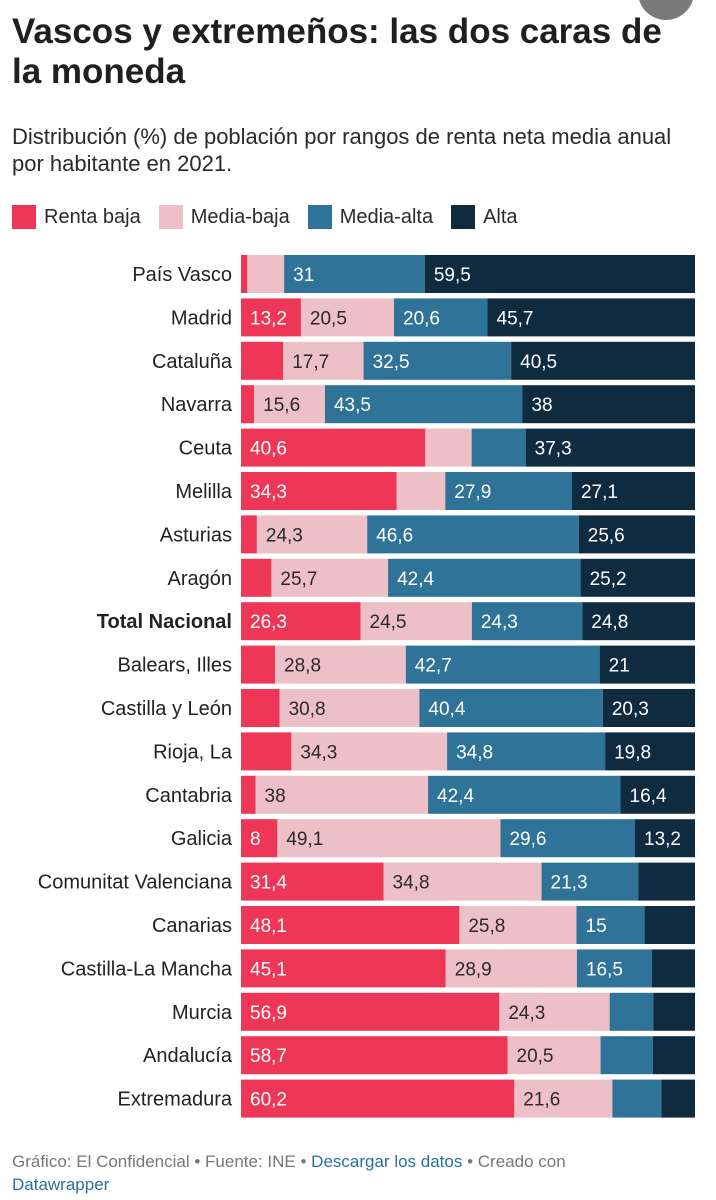  What do you see at coordinates (541, 405) in the screenshot?
I see `data-label: 38` at bounding box center [541, 405].